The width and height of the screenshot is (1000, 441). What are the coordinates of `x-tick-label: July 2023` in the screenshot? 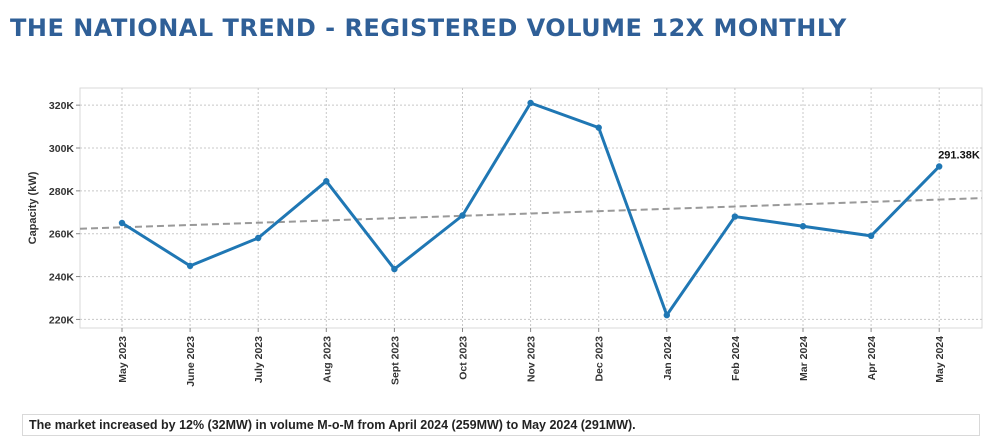 It's located at (259, 359).